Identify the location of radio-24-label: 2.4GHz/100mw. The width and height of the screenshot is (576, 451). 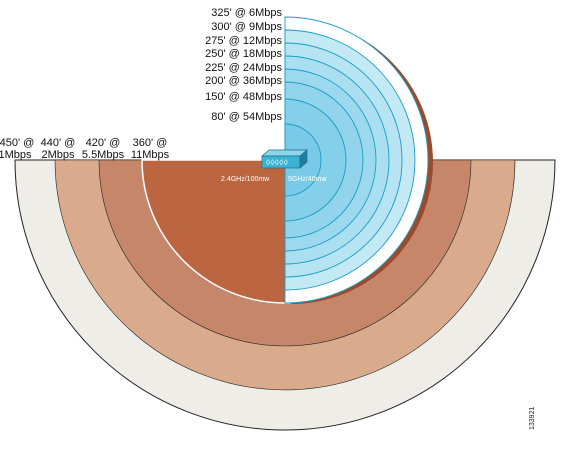
(245, 179).